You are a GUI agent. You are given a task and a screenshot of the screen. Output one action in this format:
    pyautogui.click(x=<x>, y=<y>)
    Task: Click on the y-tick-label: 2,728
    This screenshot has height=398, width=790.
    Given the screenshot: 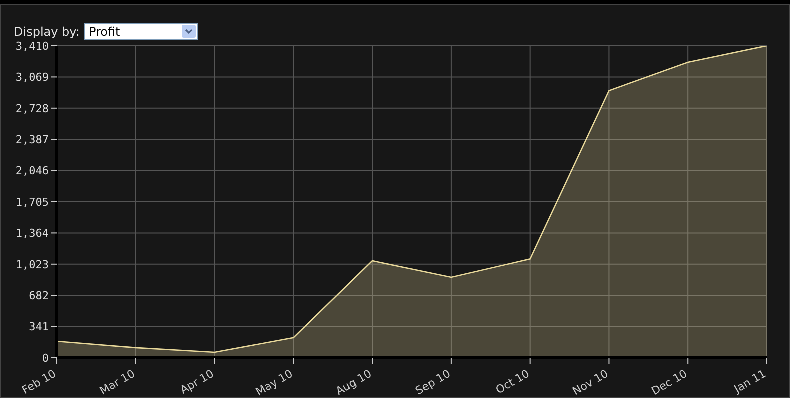 What is the action you would take?
    pyautogui.click(x=32, y=109)
    